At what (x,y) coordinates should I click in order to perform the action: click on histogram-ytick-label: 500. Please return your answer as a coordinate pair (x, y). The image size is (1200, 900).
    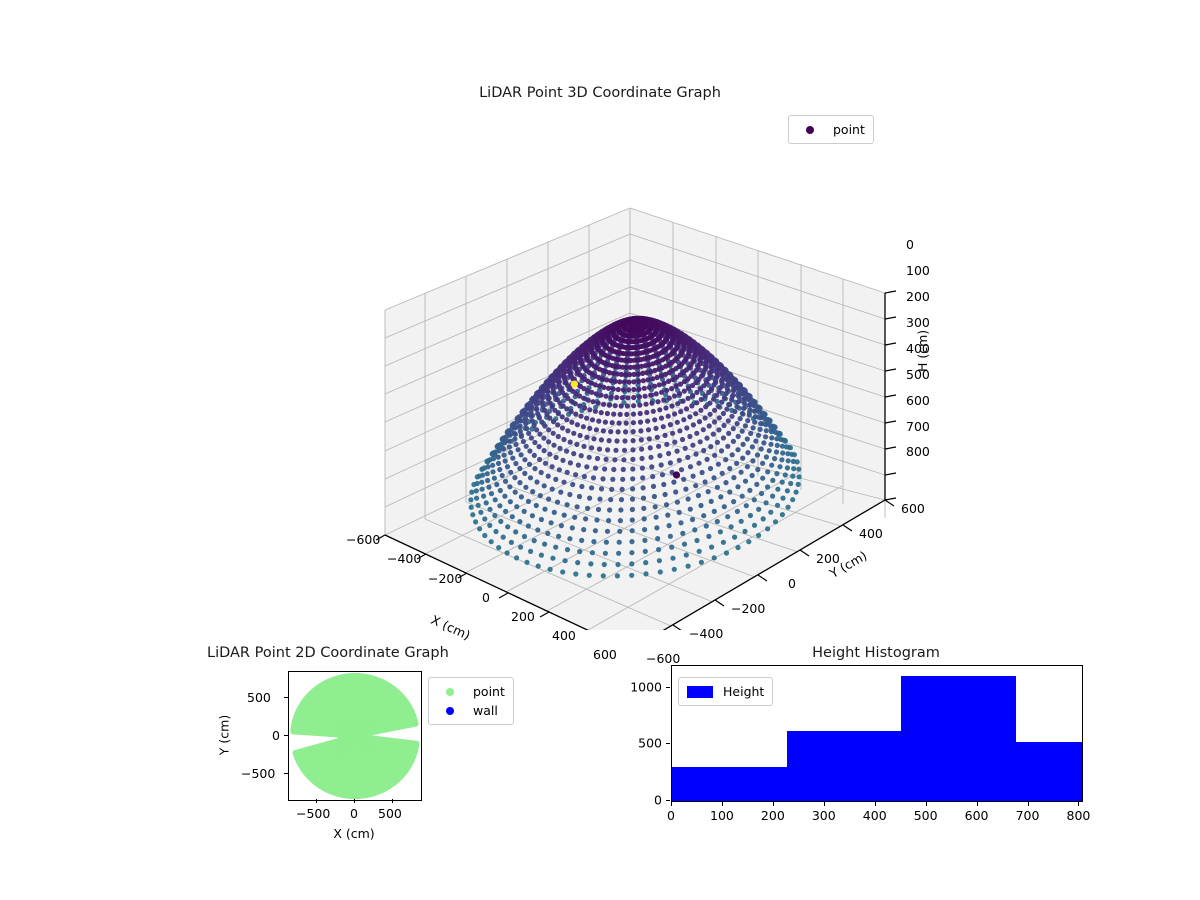
    Looking at the image, I should click on (650, 743).